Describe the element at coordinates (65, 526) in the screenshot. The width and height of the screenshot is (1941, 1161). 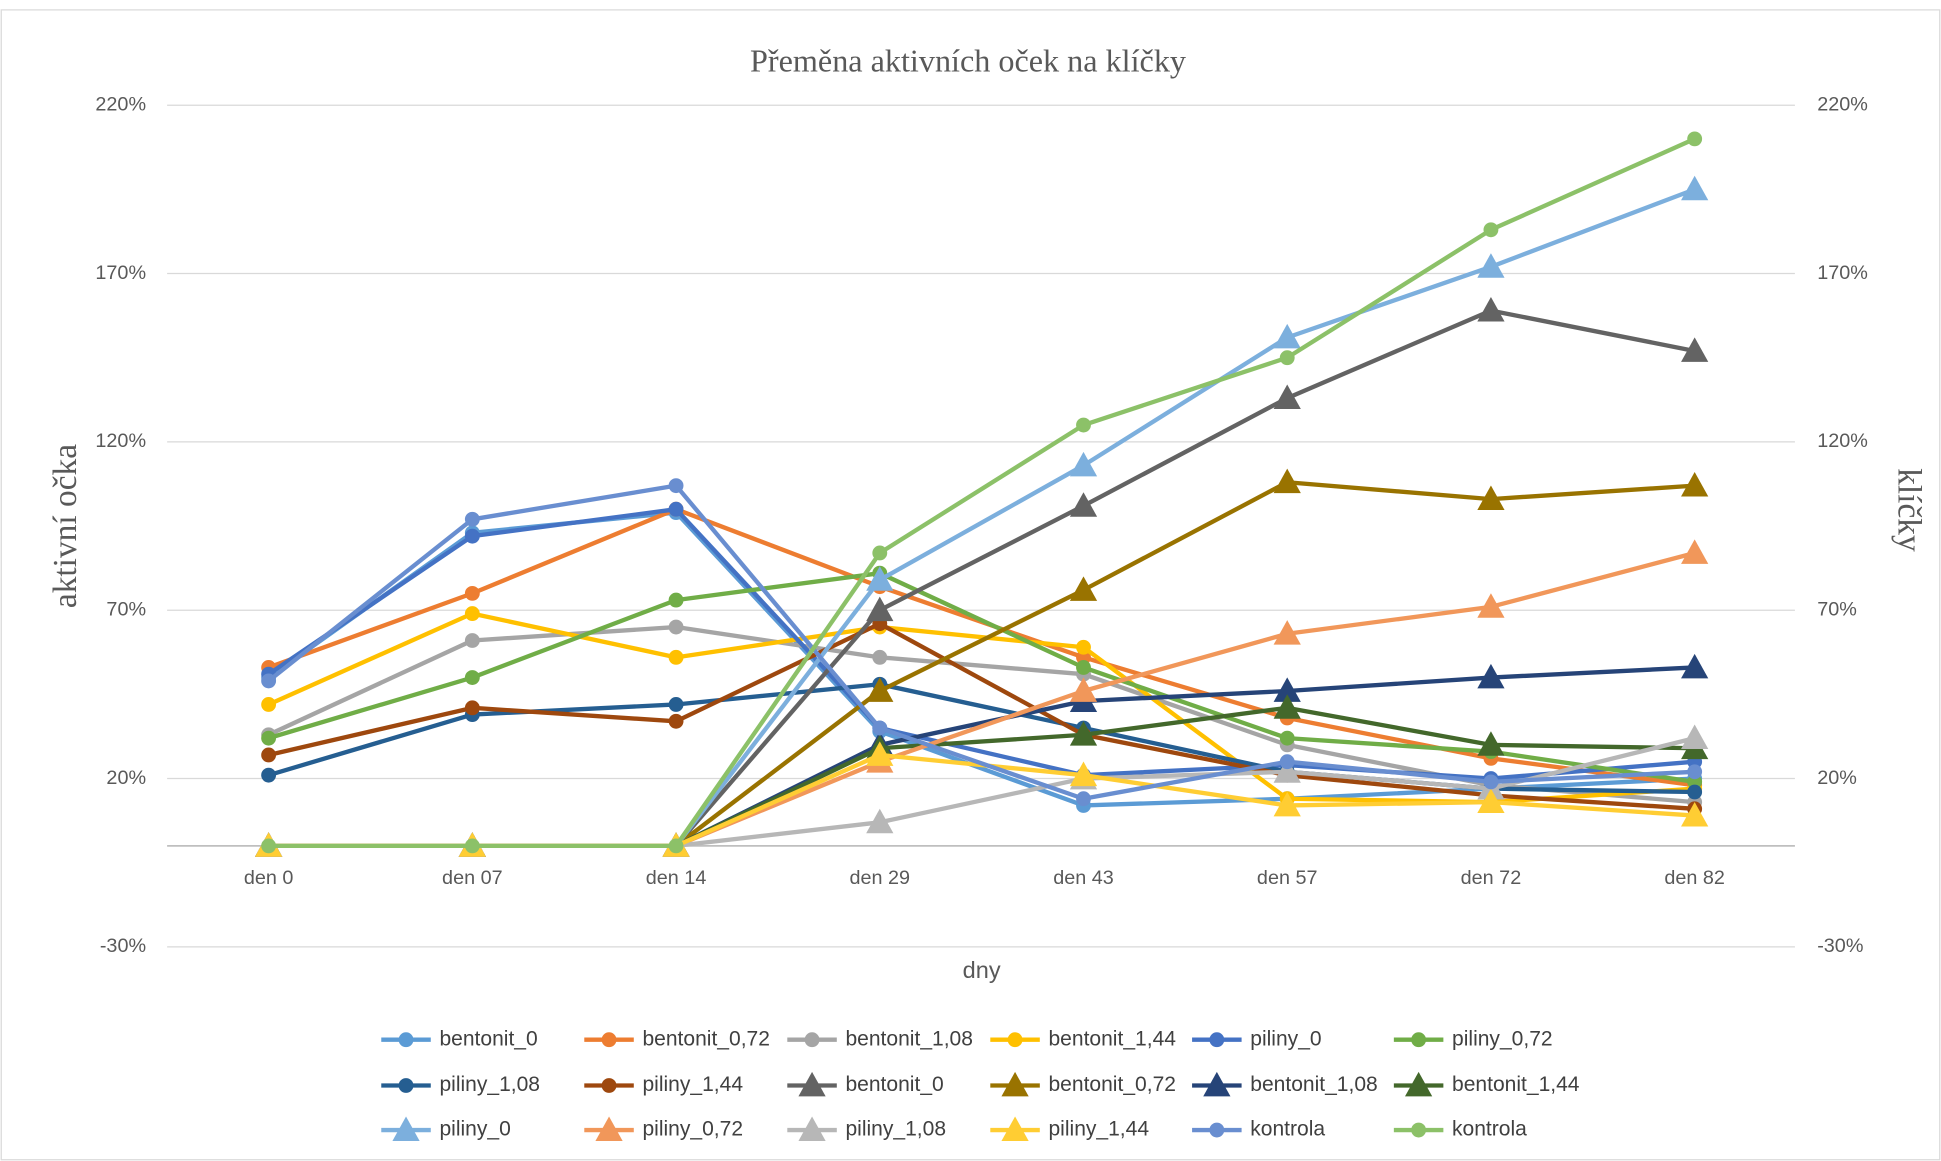
I see `y-axis-label: aktivní očka` at that location.